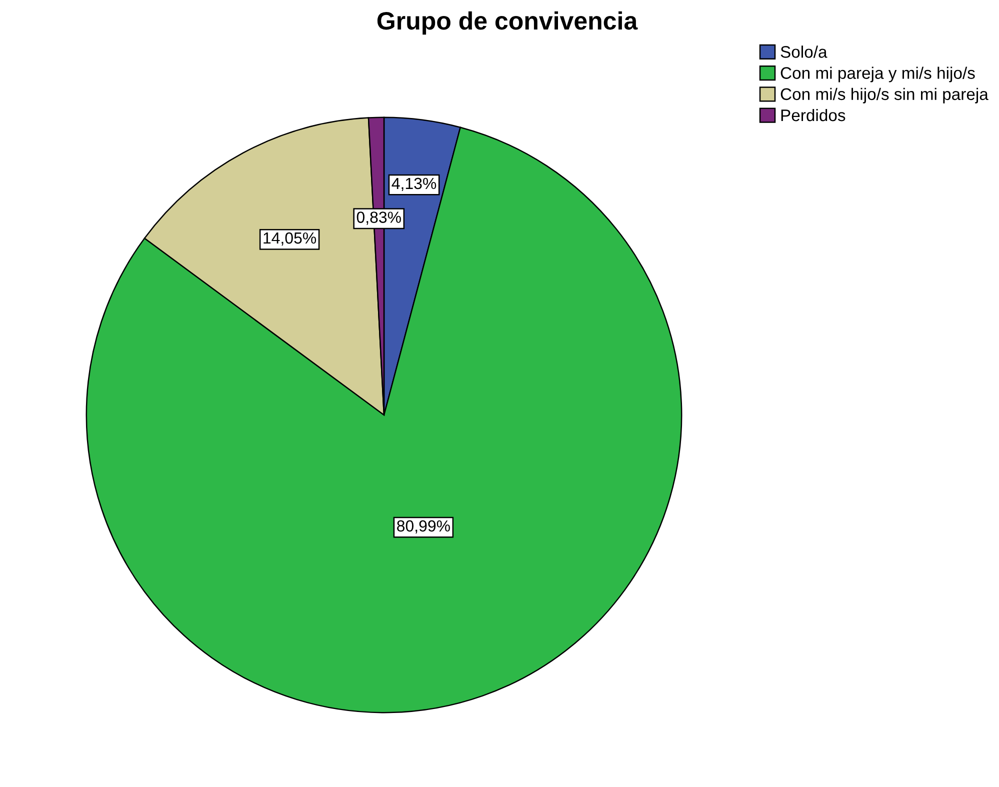  What do you see at coordinates (884, 96) in the screenshot?
I see `legend-label: Con mi/s hijo/s sin mi pareja` at bounding box center [884, 96].